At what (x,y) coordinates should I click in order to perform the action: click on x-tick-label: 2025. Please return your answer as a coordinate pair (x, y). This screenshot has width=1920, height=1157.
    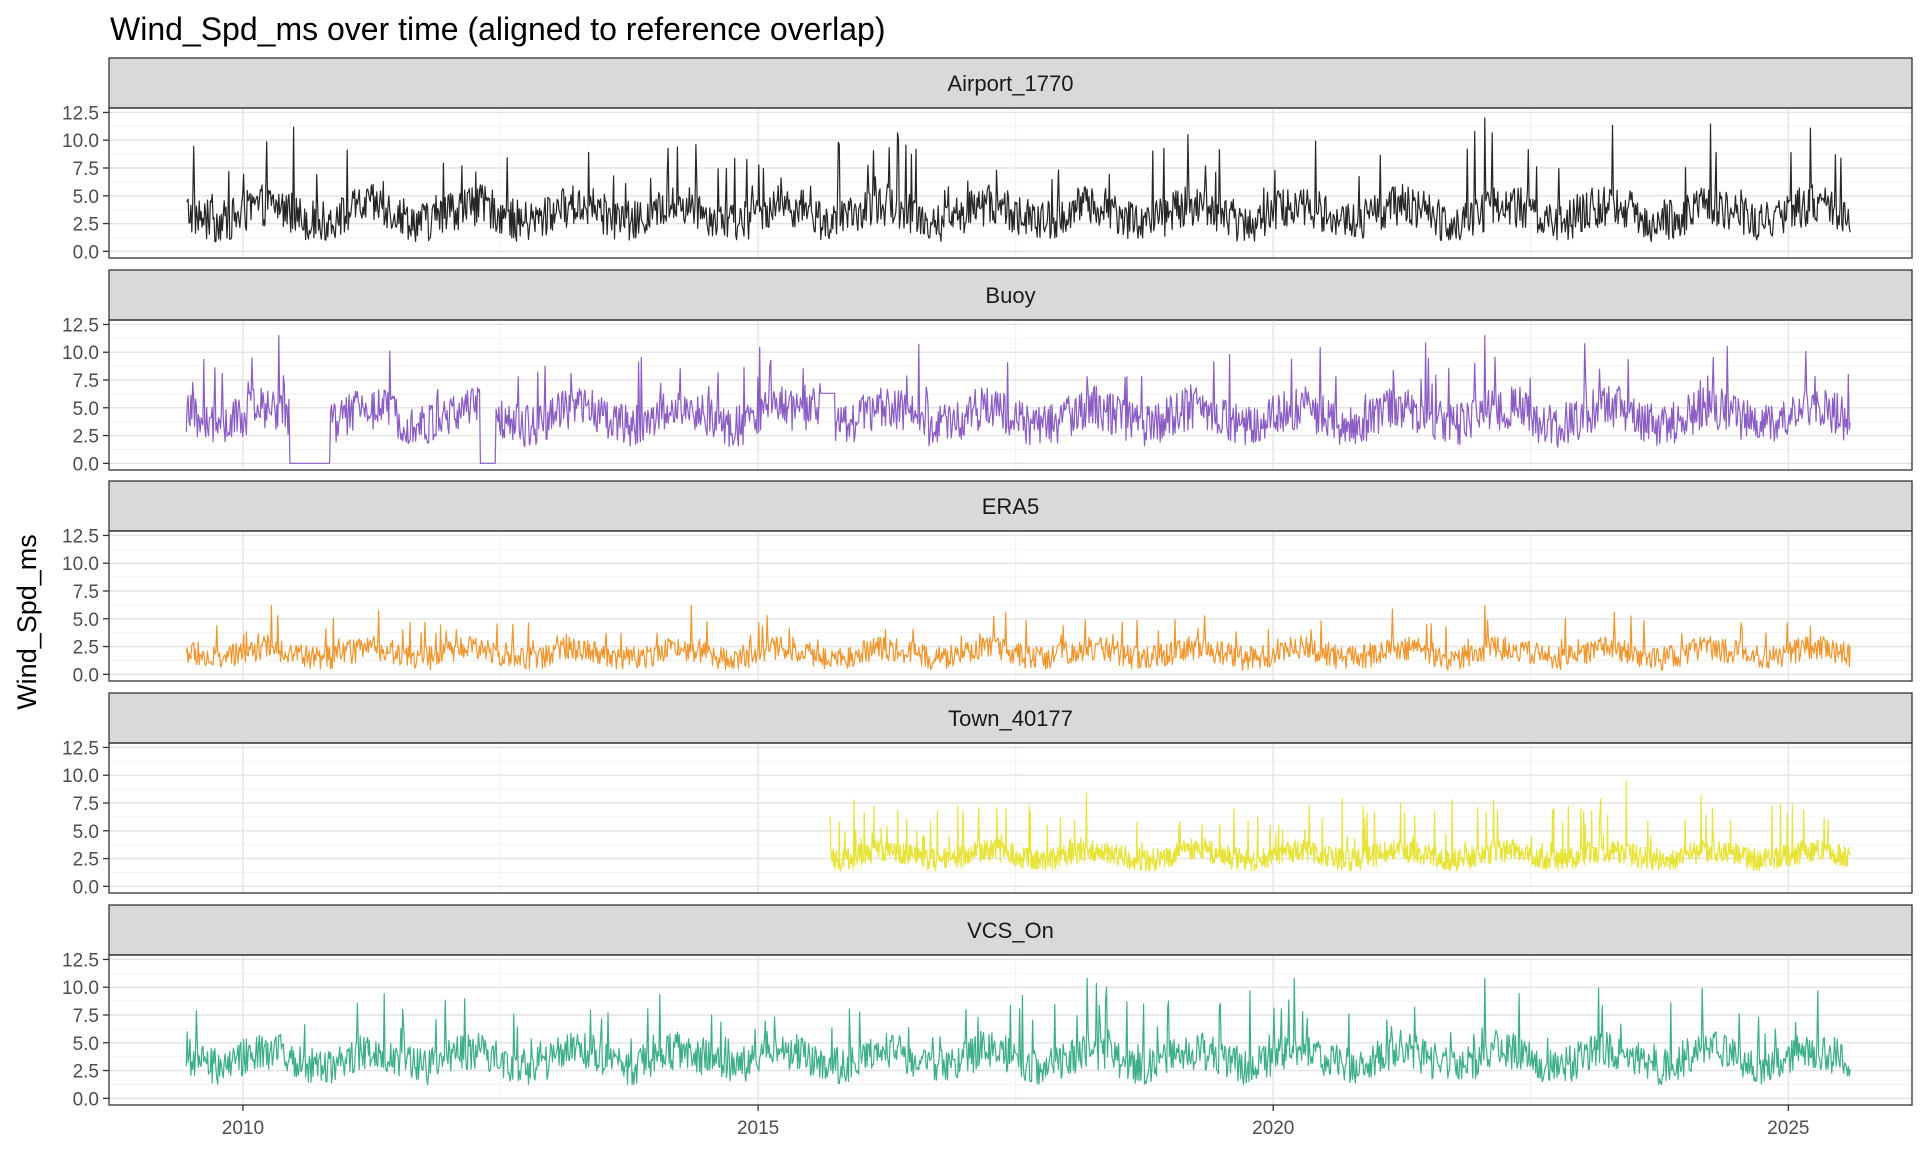
    Looking at the image, I should click on (1788, 1128).